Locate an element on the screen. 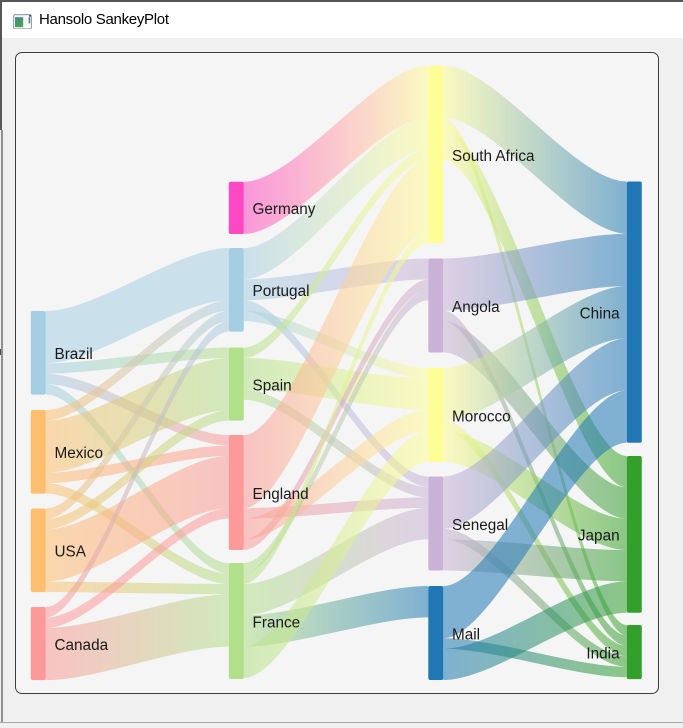 The height and width of the screenshot is (728, 683). svg-text: Canada is located at coordinates (82, 645).